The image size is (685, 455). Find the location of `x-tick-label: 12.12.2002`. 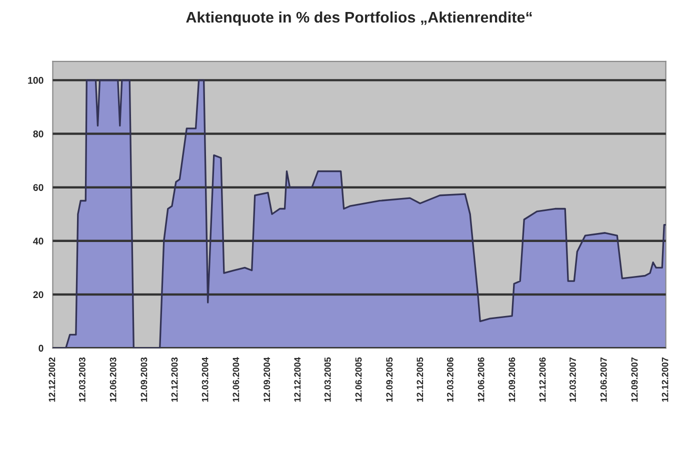

x-tick-label: 12.12.2002 is located at coordinates (52, 379).